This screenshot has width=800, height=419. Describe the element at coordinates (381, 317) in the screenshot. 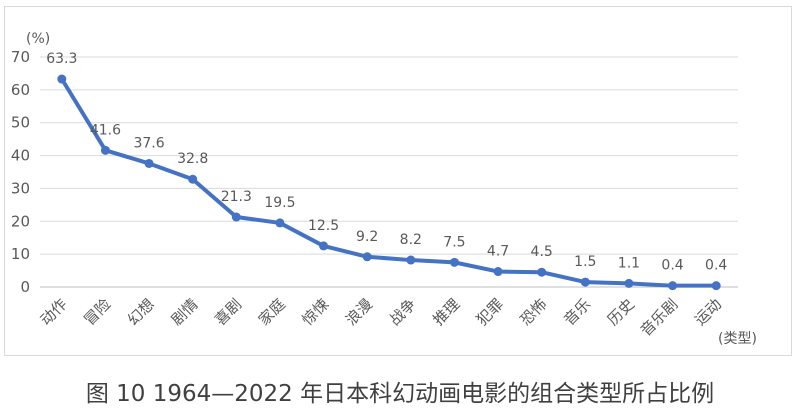

I see `x-axis-ticks: 动作 冒险 幻想 剧情 喜剧 家庭 惊悚 浪漫 战争 推理 犯罪 恐怖 音乐 历史 音乐剧 运动` at that location.